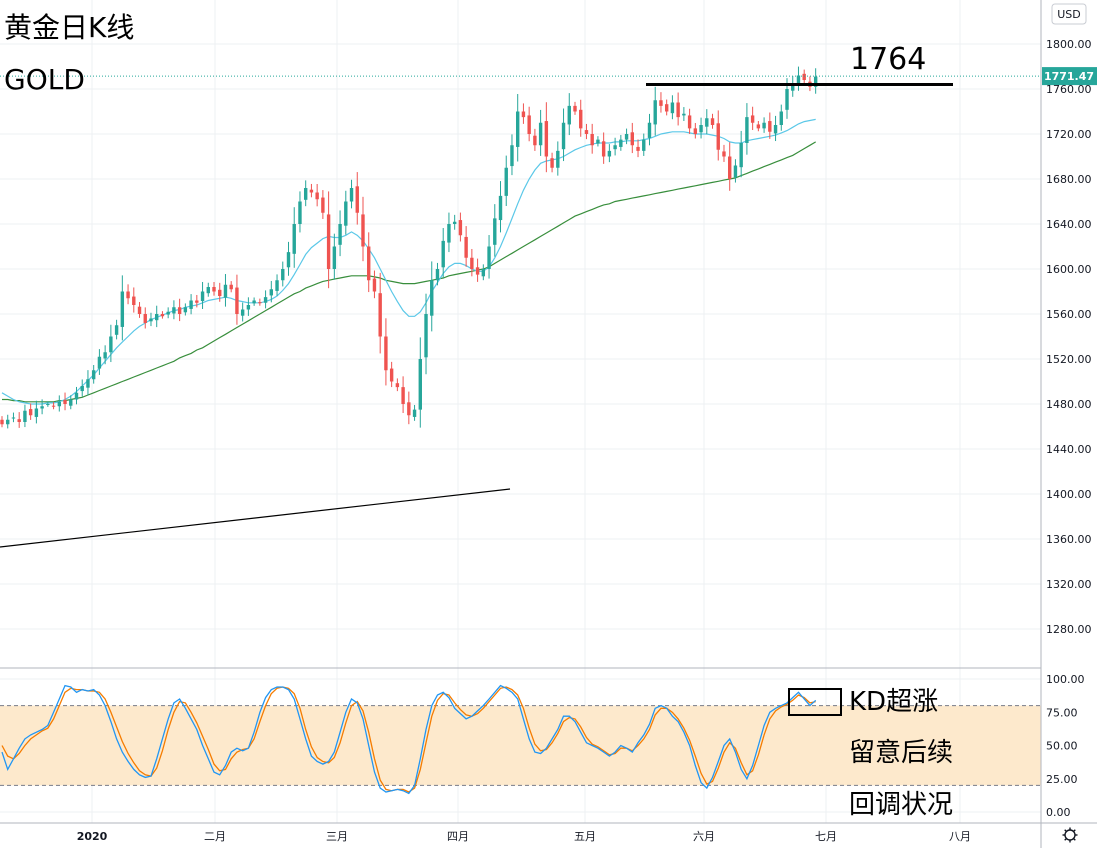 This screenshot has height=848, width=1097. I want to click on price-tick-label: 1640.00, so click(1069, 224).